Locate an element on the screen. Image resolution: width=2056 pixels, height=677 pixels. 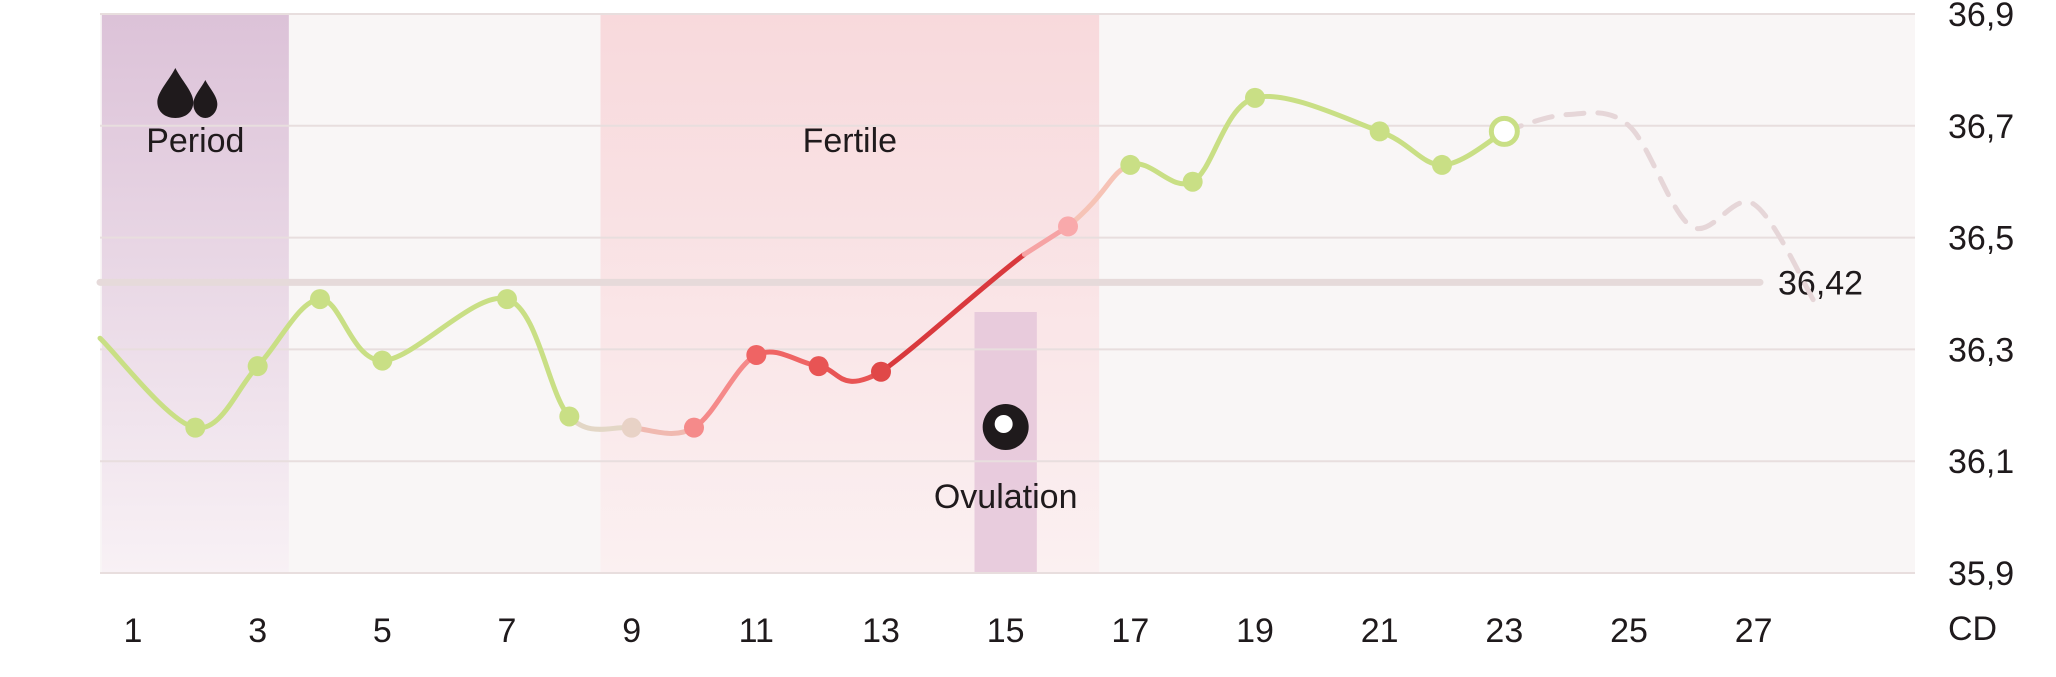
period-label: Period is located at coordinates (195, 141).